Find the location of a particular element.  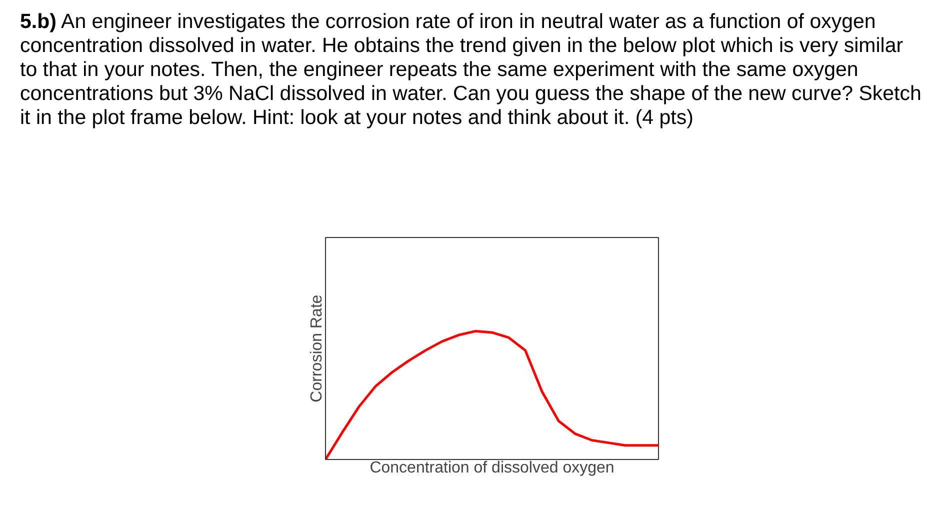

y-axis-title: Corrosion Rate is located at coordinates (317, 348).